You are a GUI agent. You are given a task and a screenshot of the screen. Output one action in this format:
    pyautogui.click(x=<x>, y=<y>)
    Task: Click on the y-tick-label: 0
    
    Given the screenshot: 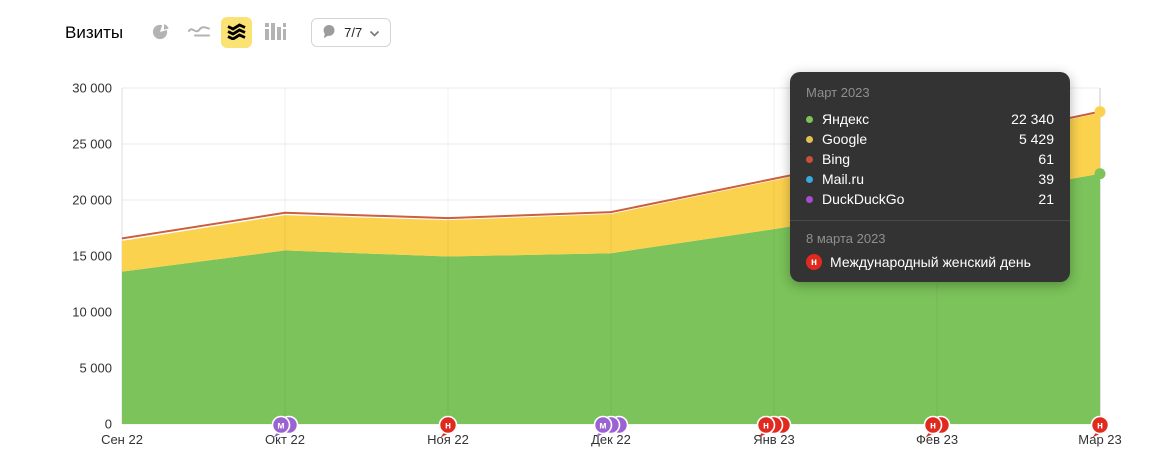 What is the action you would take?
    pyautogui.click(x=108, y=424)
    